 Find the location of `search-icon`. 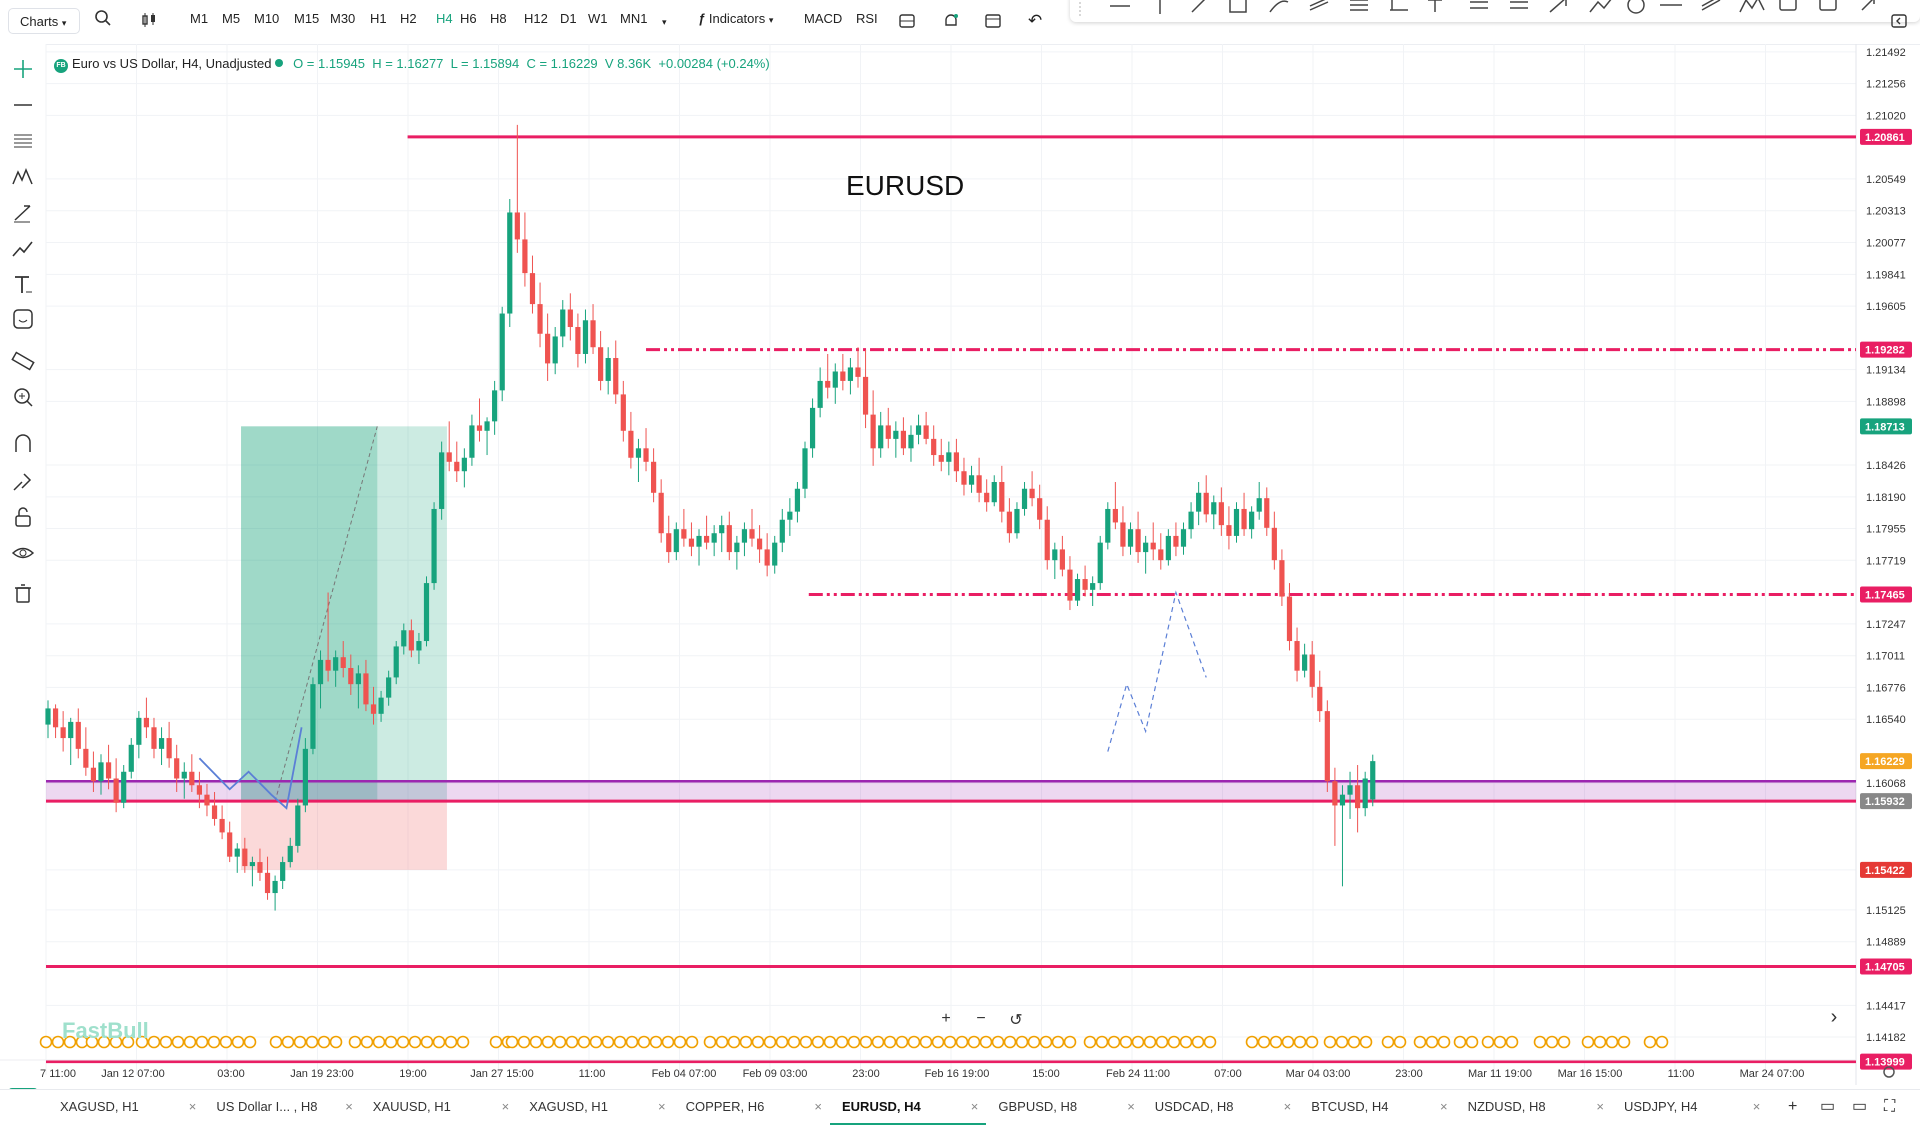

search-icon is located at coordinates (103, 19).